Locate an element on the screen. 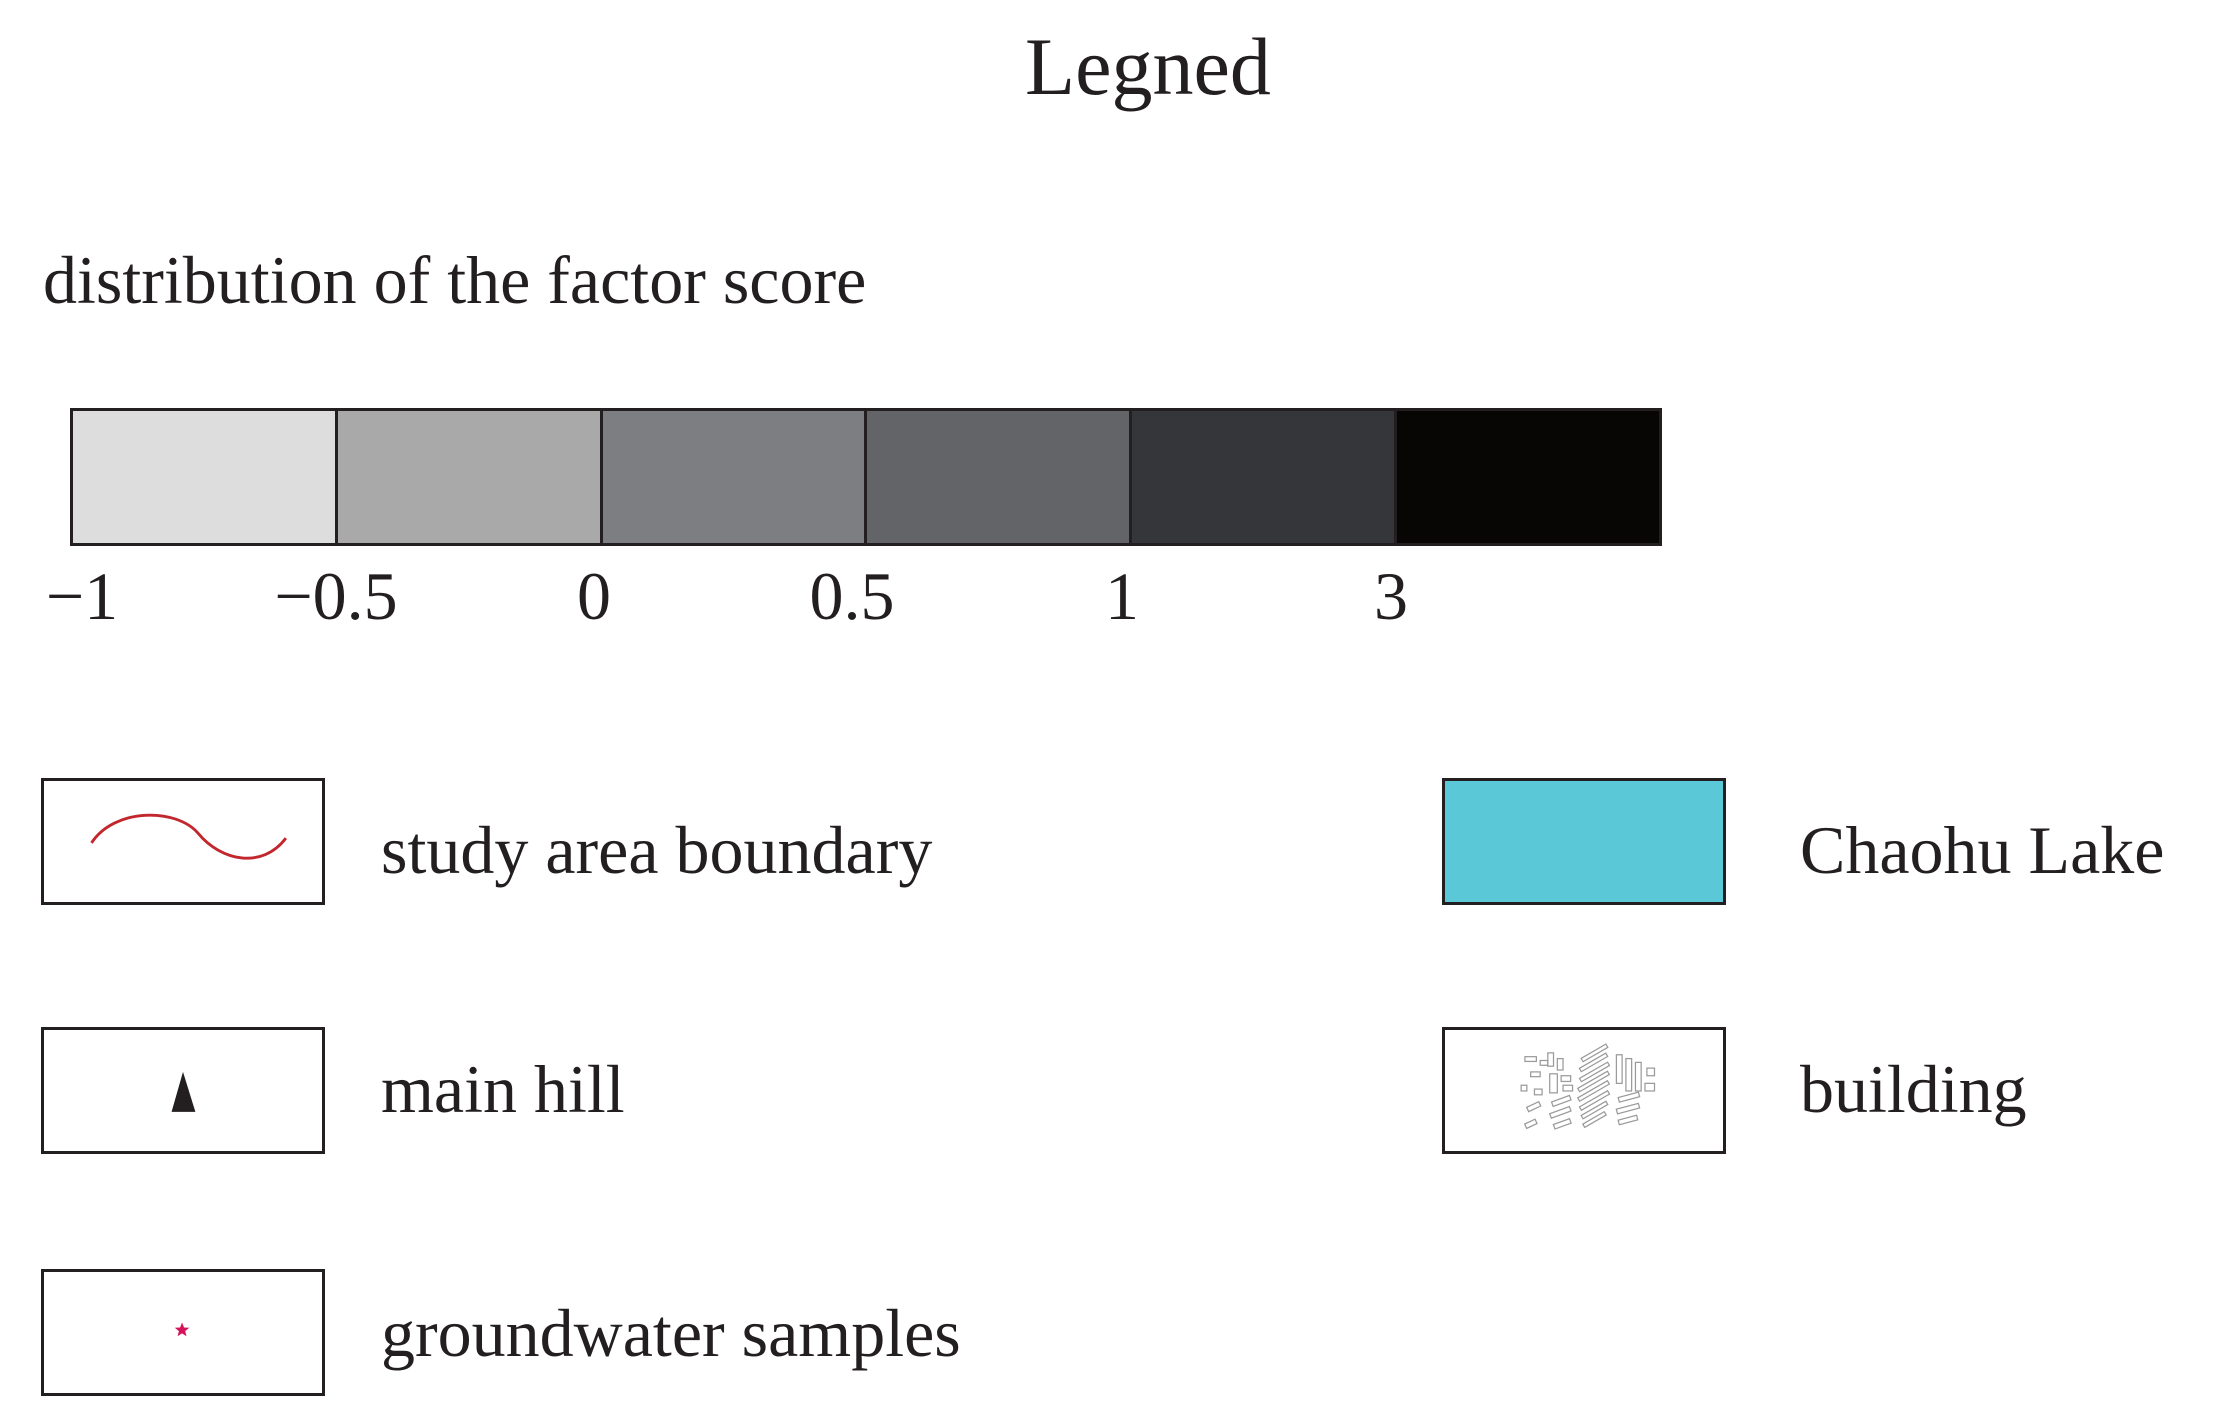  building-cluster-icon is located at coordinates (1588, 1086).